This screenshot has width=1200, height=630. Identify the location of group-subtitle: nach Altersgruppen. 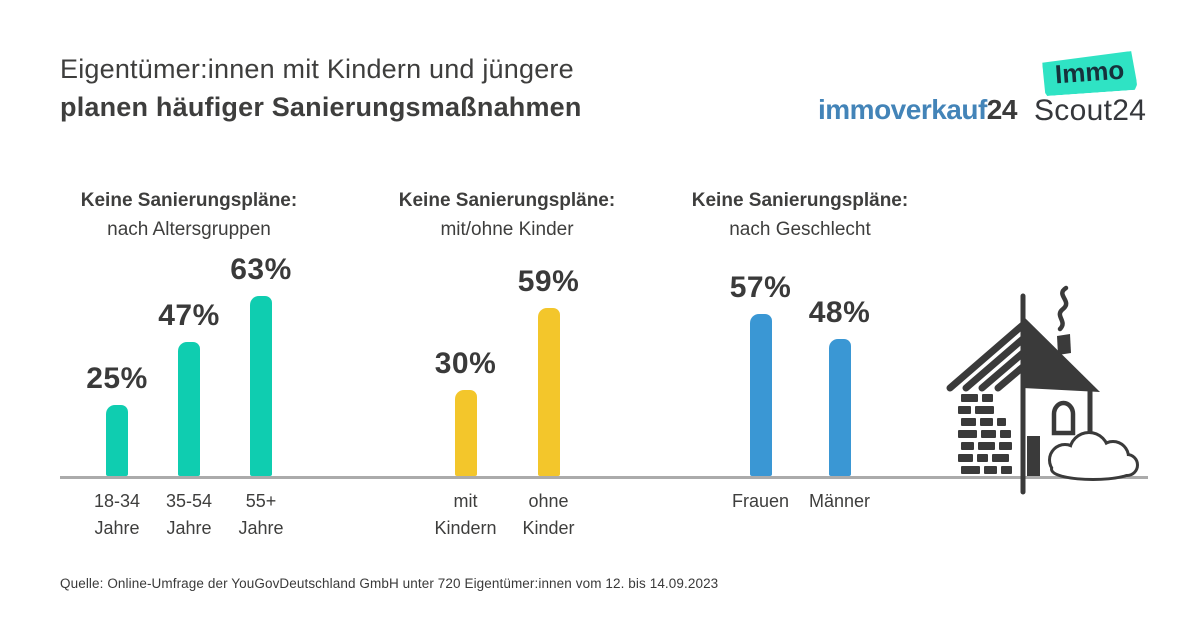
(189, 229).